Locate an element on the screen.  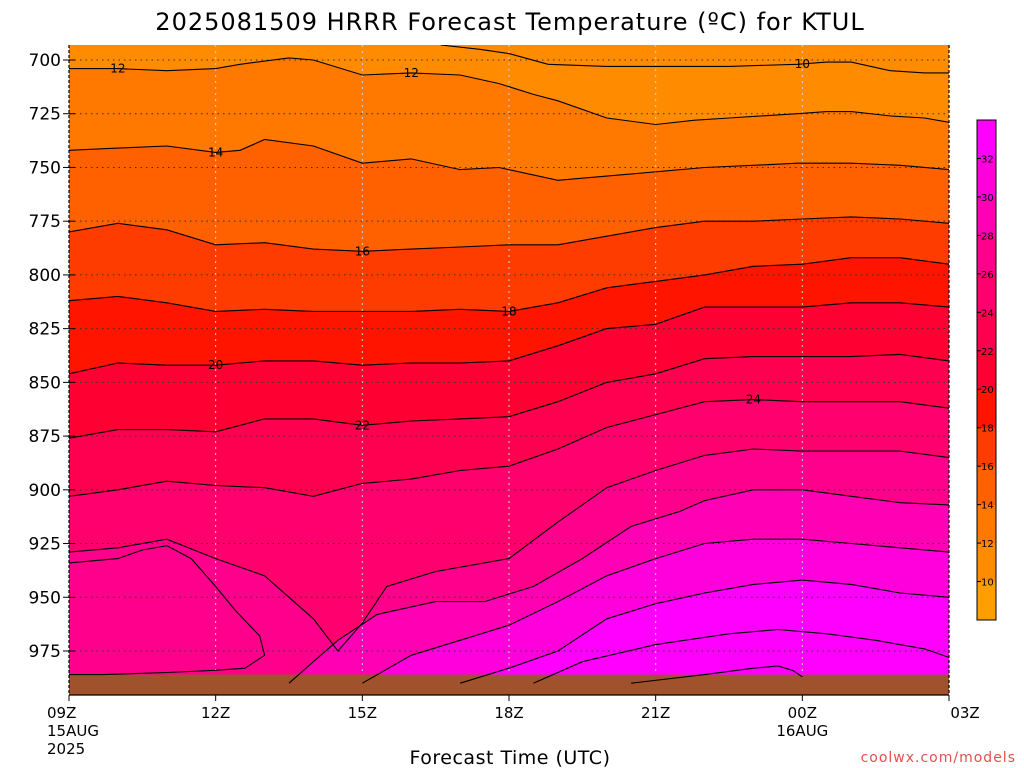
colorbar-label-20: 20 is located at coordinates (987, 390).